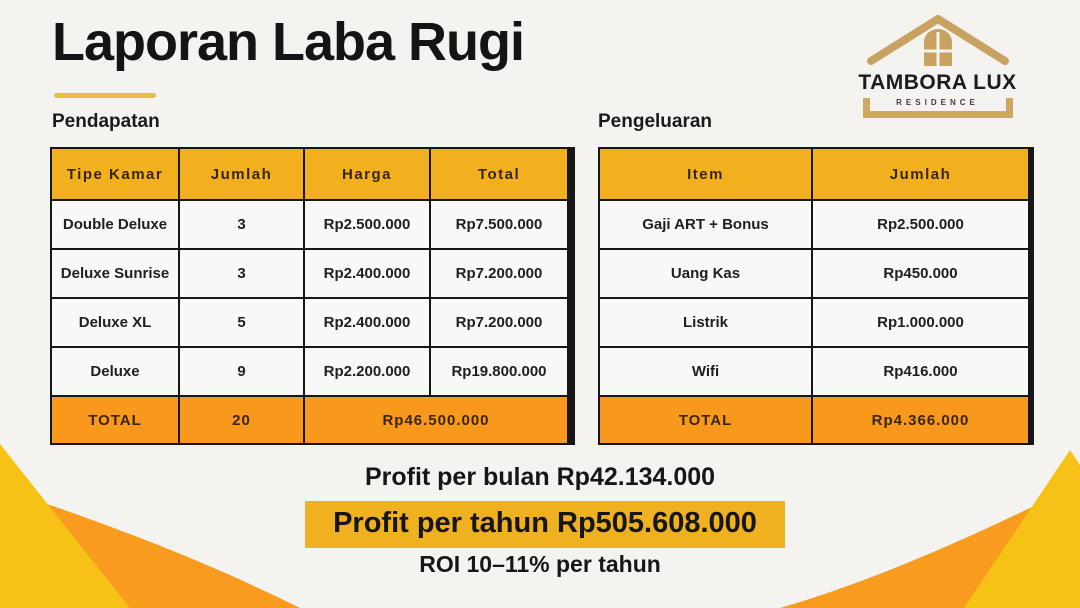 Image resolution: width=1080 pixels, height=608 pixels. I want to click on table-cell: Rp7.500.000, so click(499, 224).